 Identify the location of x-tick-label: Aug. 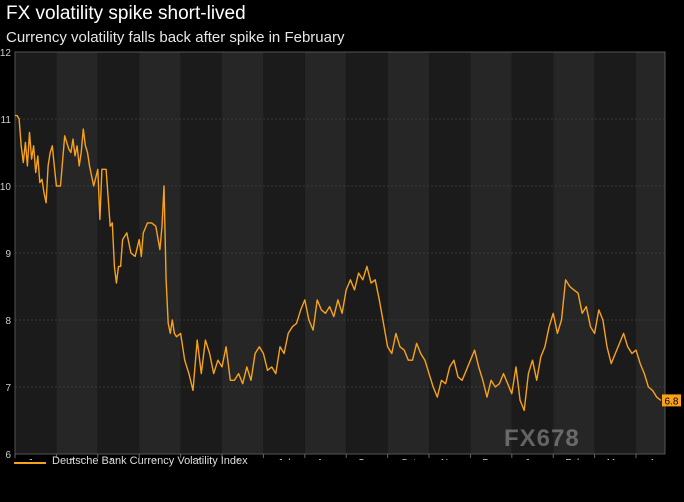
(326, 459).